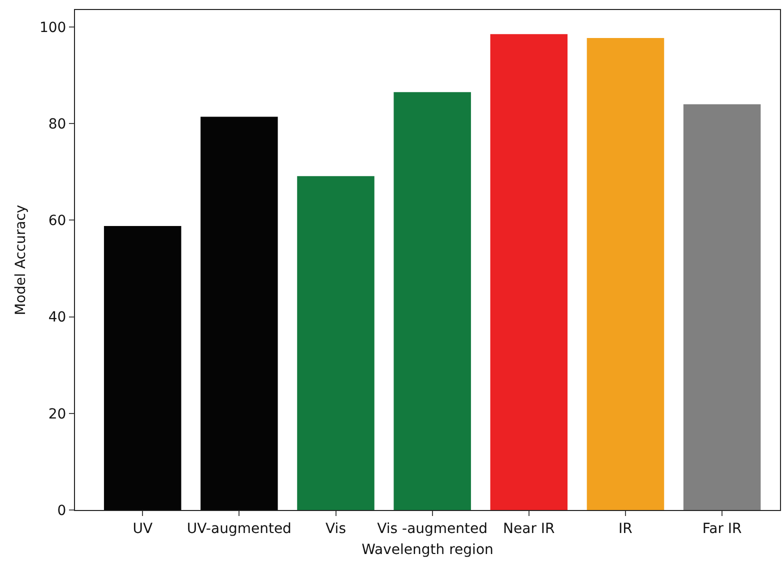  Describe the element at coordinates (52, 28) in the screenshot. I see `y-tick-label: 100` at that location.